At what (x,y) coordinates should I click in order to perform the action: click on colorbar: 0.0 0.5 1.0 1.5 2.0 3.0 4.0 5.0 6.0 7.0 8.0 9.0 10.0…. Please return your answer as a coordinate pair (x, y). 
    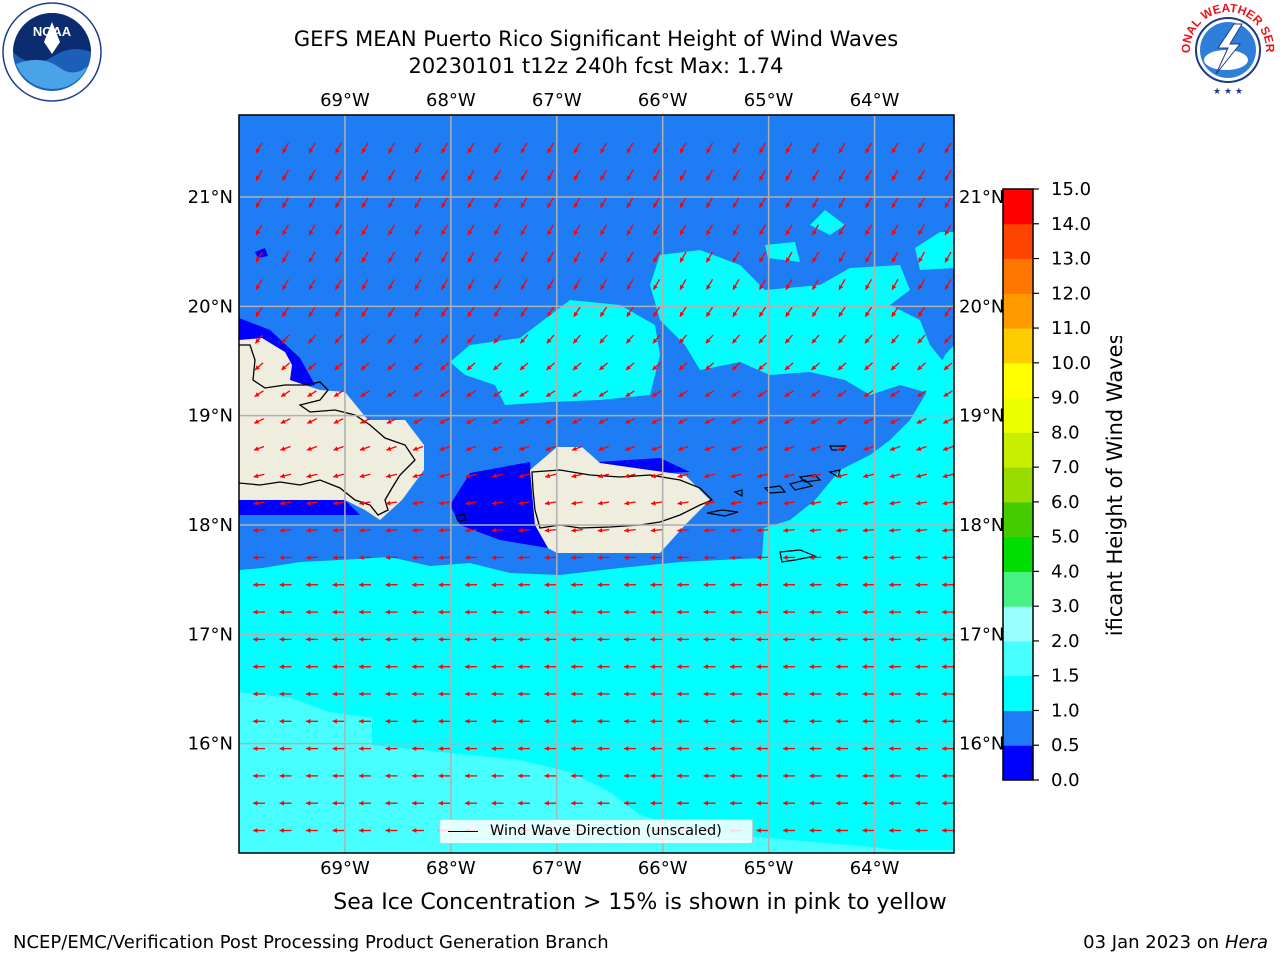
    Looking at the image, I should click on (1046, 485).